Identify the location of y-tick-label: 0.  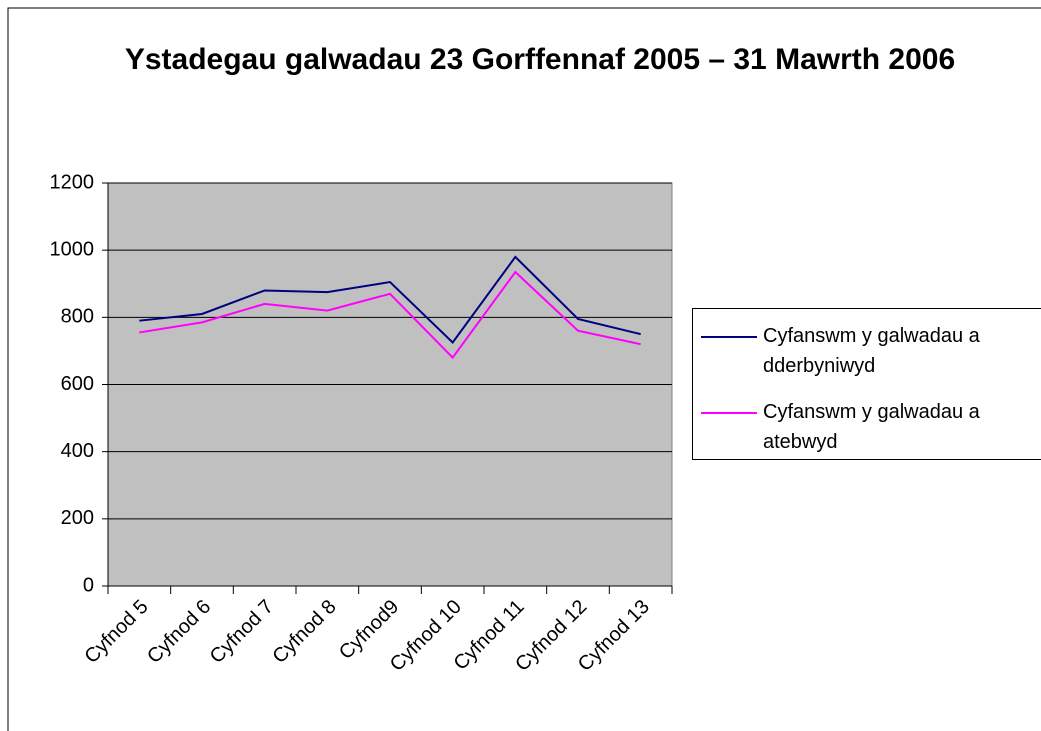
(88, 585).